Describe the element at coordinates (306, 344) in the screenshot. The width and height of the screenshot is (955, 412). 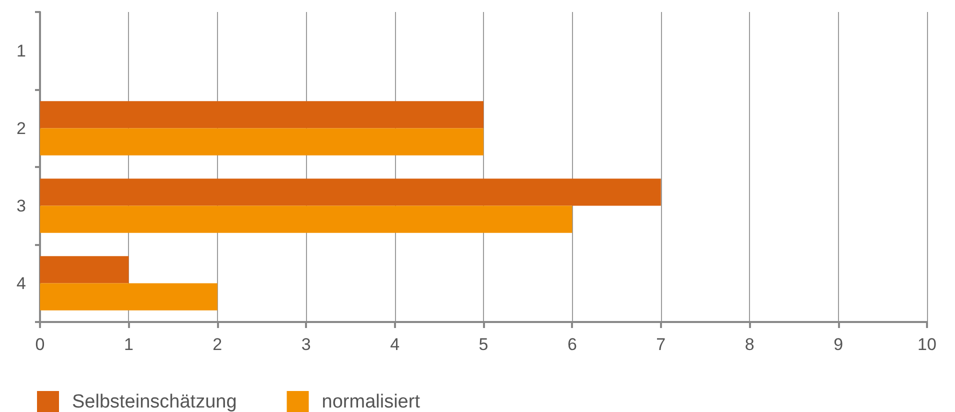
I see `x-tick-label: 3` at that location.